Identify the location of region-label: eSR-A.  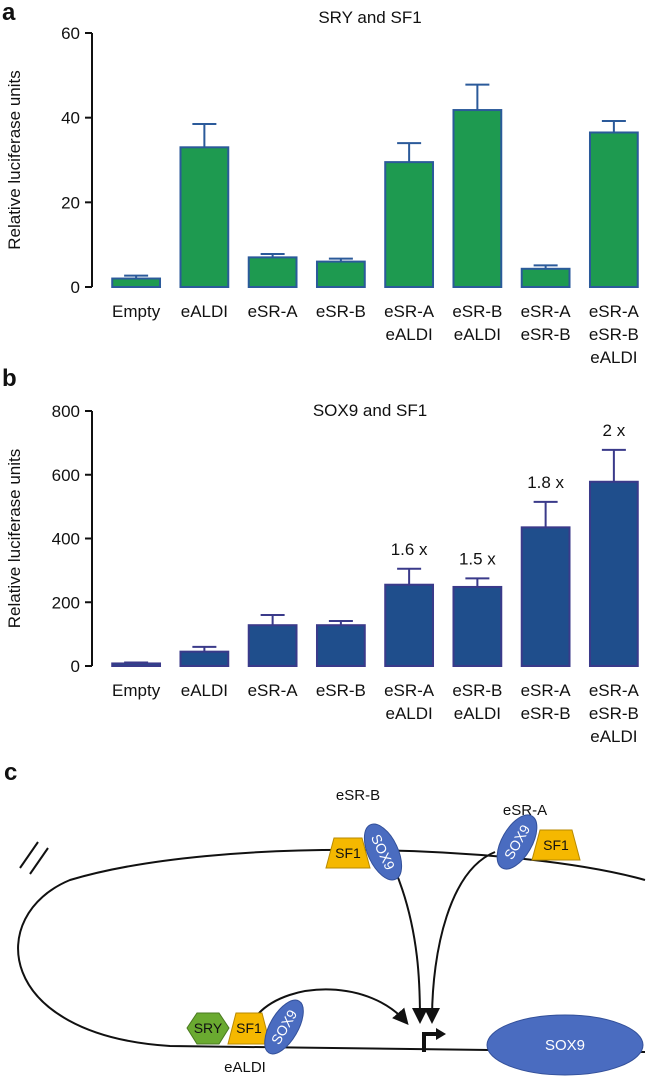
(525, 810).